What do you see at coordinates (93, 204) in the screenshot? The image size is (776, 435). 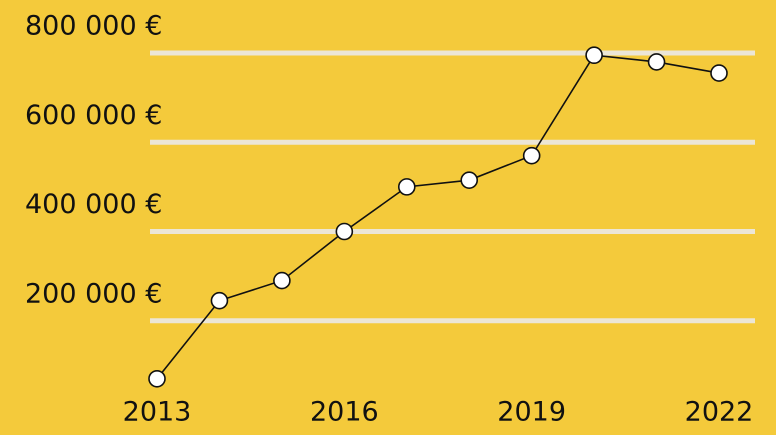 I see `y-tick-label: 400 000 €` at bounding box center [93, 204].